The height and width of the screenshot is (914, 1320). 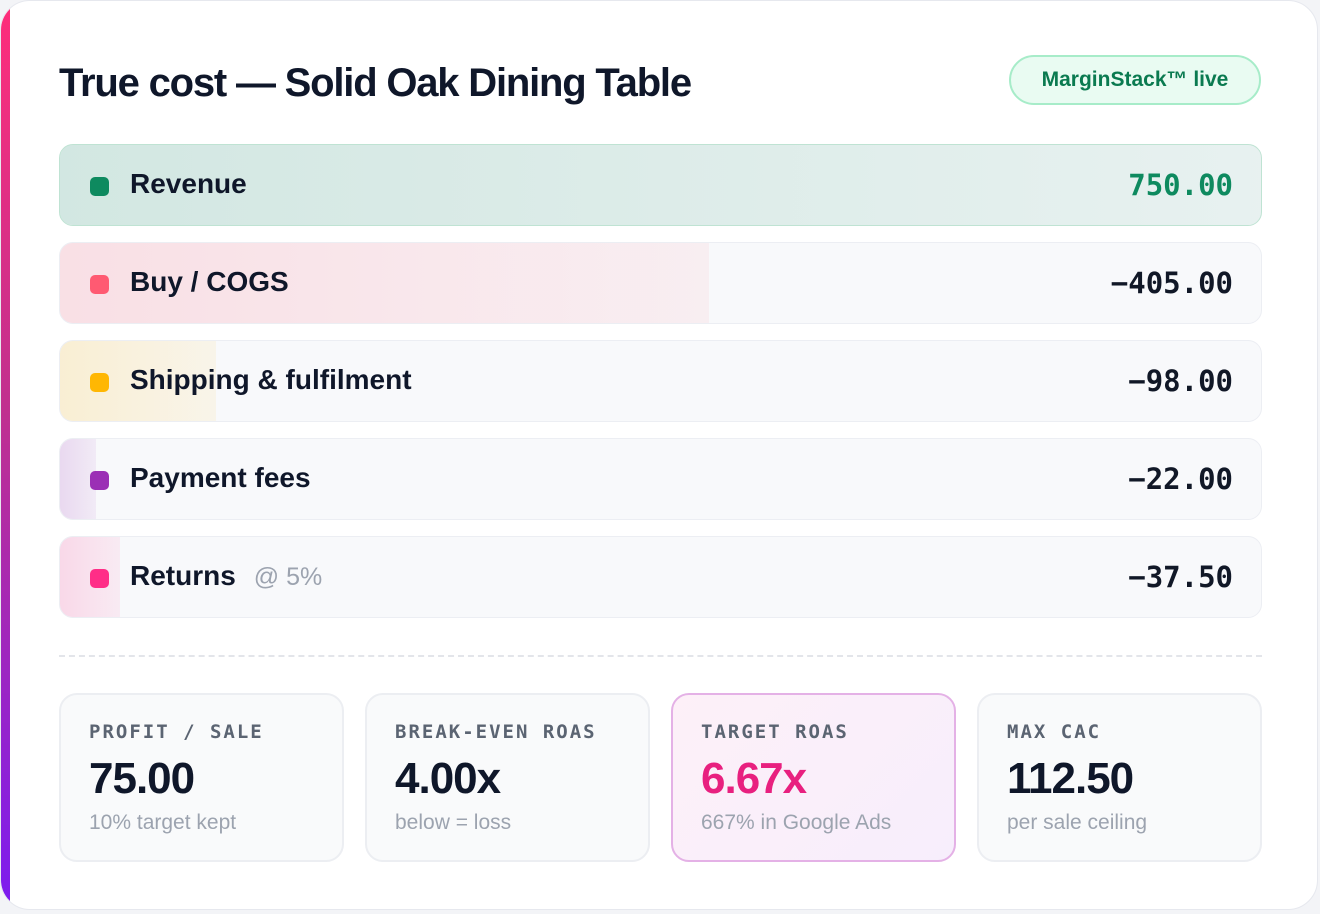 What do you see at coordinates (99, 382) in the screenshot?
I see `shipping-color-swatch` at bounding box center [99, 382].